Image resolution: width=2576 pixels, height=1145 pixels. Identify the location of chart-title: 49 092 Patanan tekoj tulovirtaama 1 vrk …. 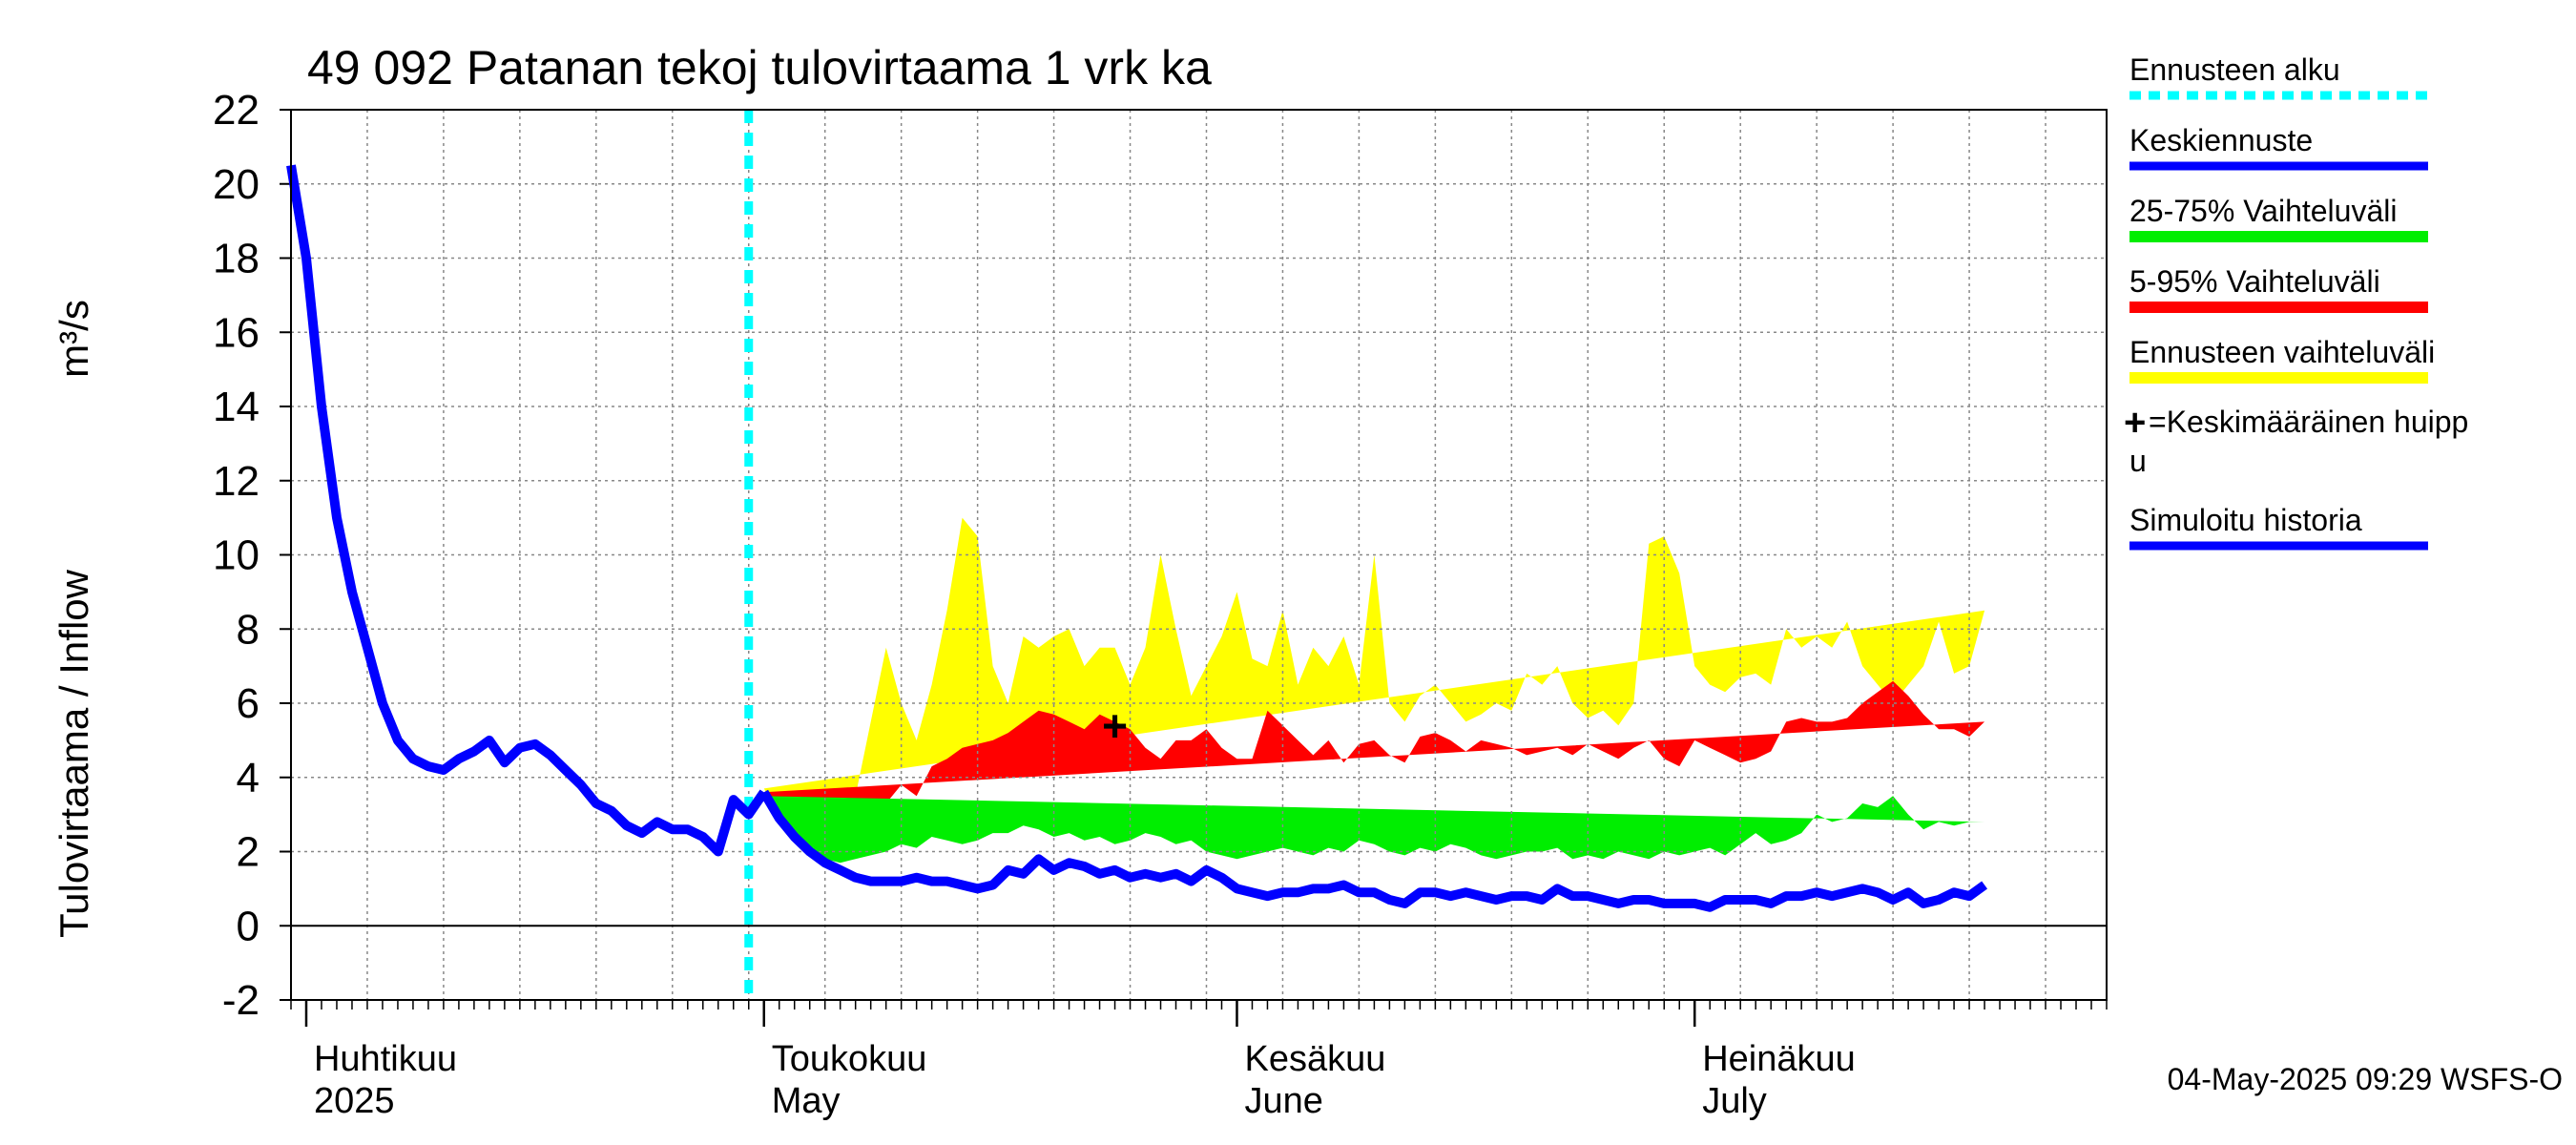
(759, 67).